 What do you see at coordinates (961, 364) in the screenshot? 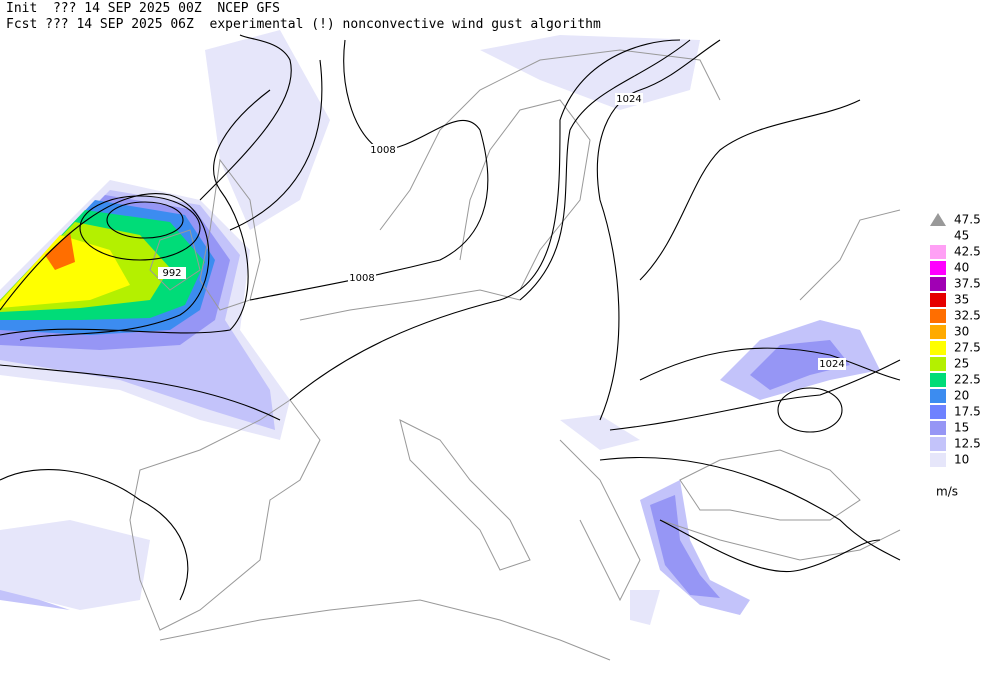
I see `legend-label: 25` at bounding box center [961, 364].